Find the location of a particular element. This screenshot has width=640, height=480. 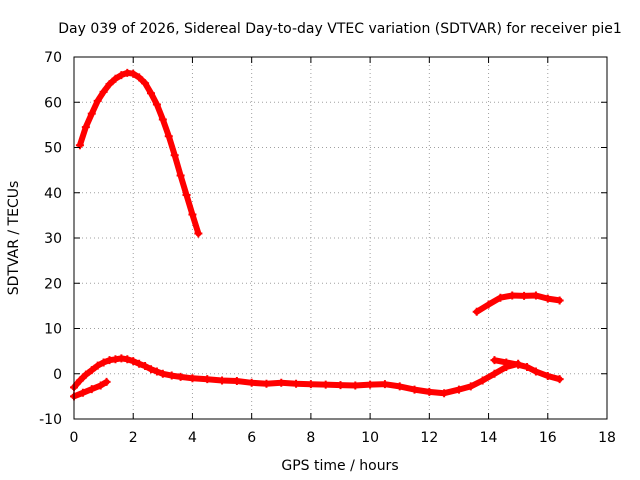

y-tick-label: 30 is located at coordinates (53, 239).